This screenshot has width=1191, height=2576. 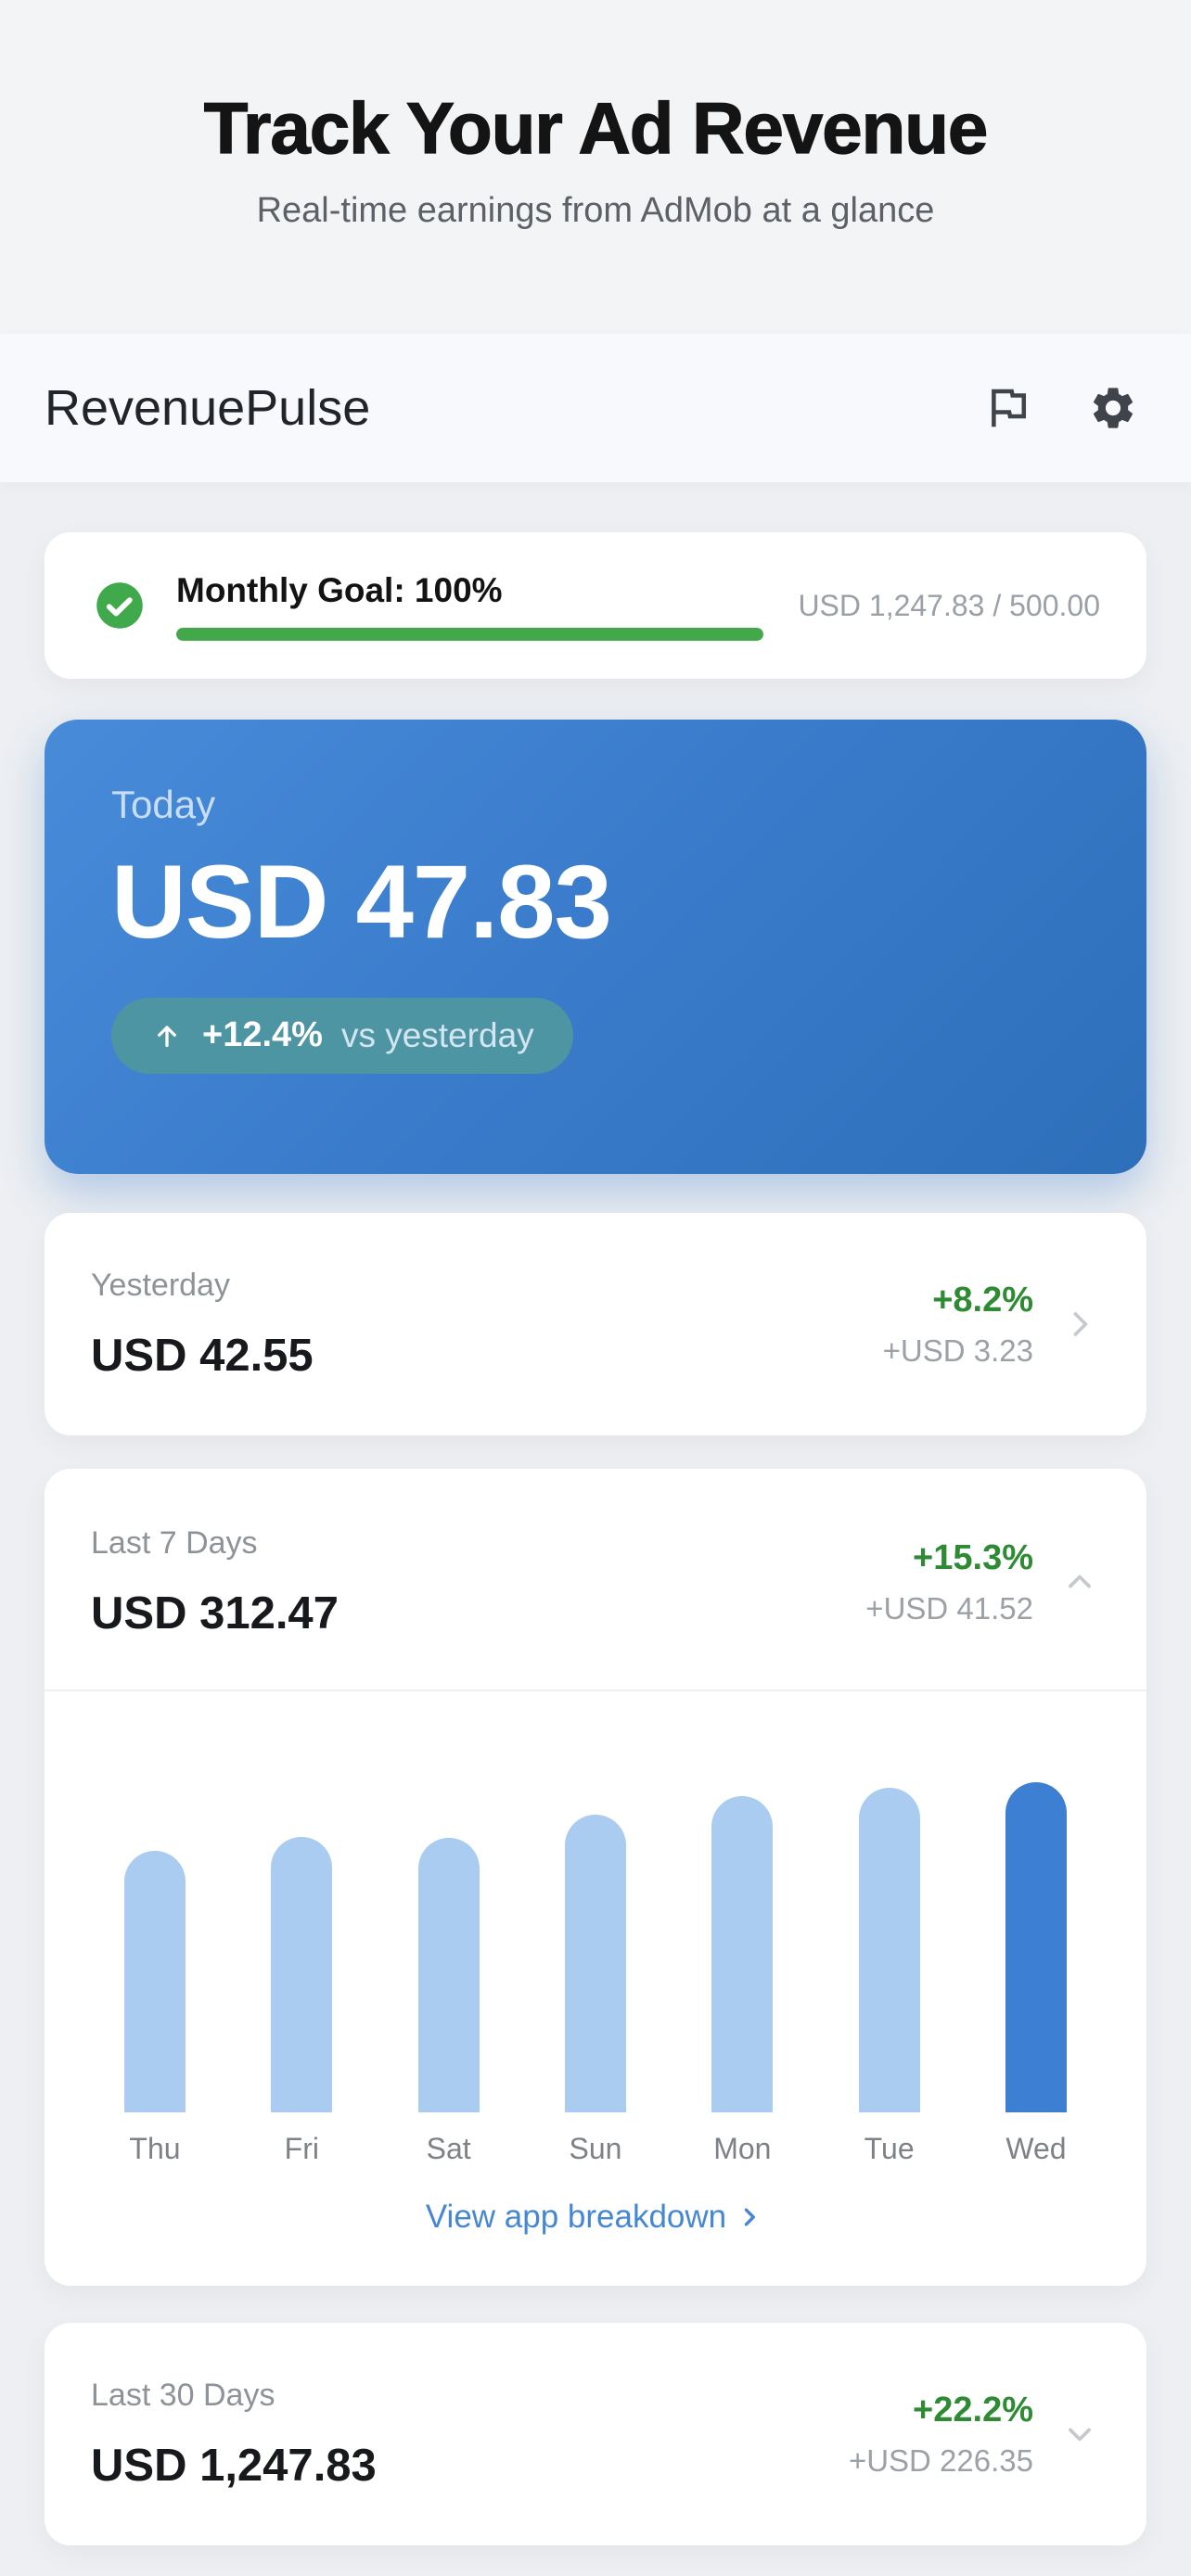 I want to click on last-7-days-collapse-control, so click(x=1079, y=1582).